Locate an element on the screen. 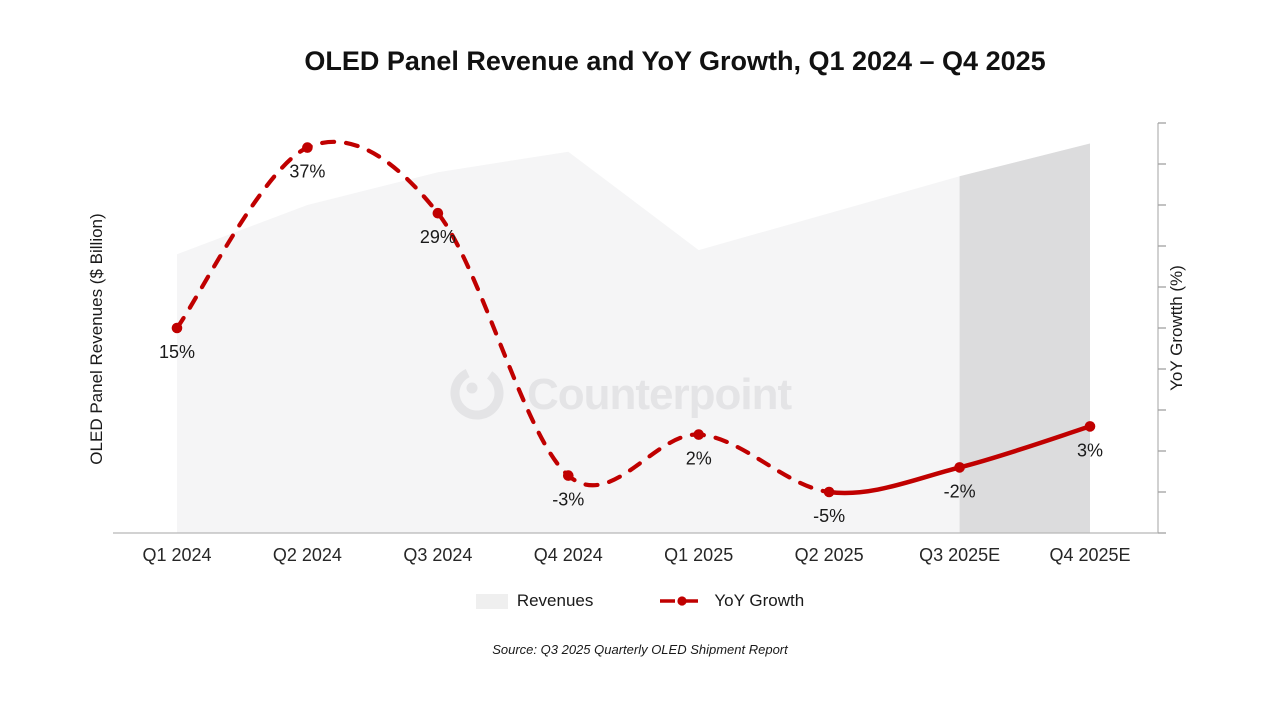  yoy-data-label: 37% is located at coordinates (307, 172).